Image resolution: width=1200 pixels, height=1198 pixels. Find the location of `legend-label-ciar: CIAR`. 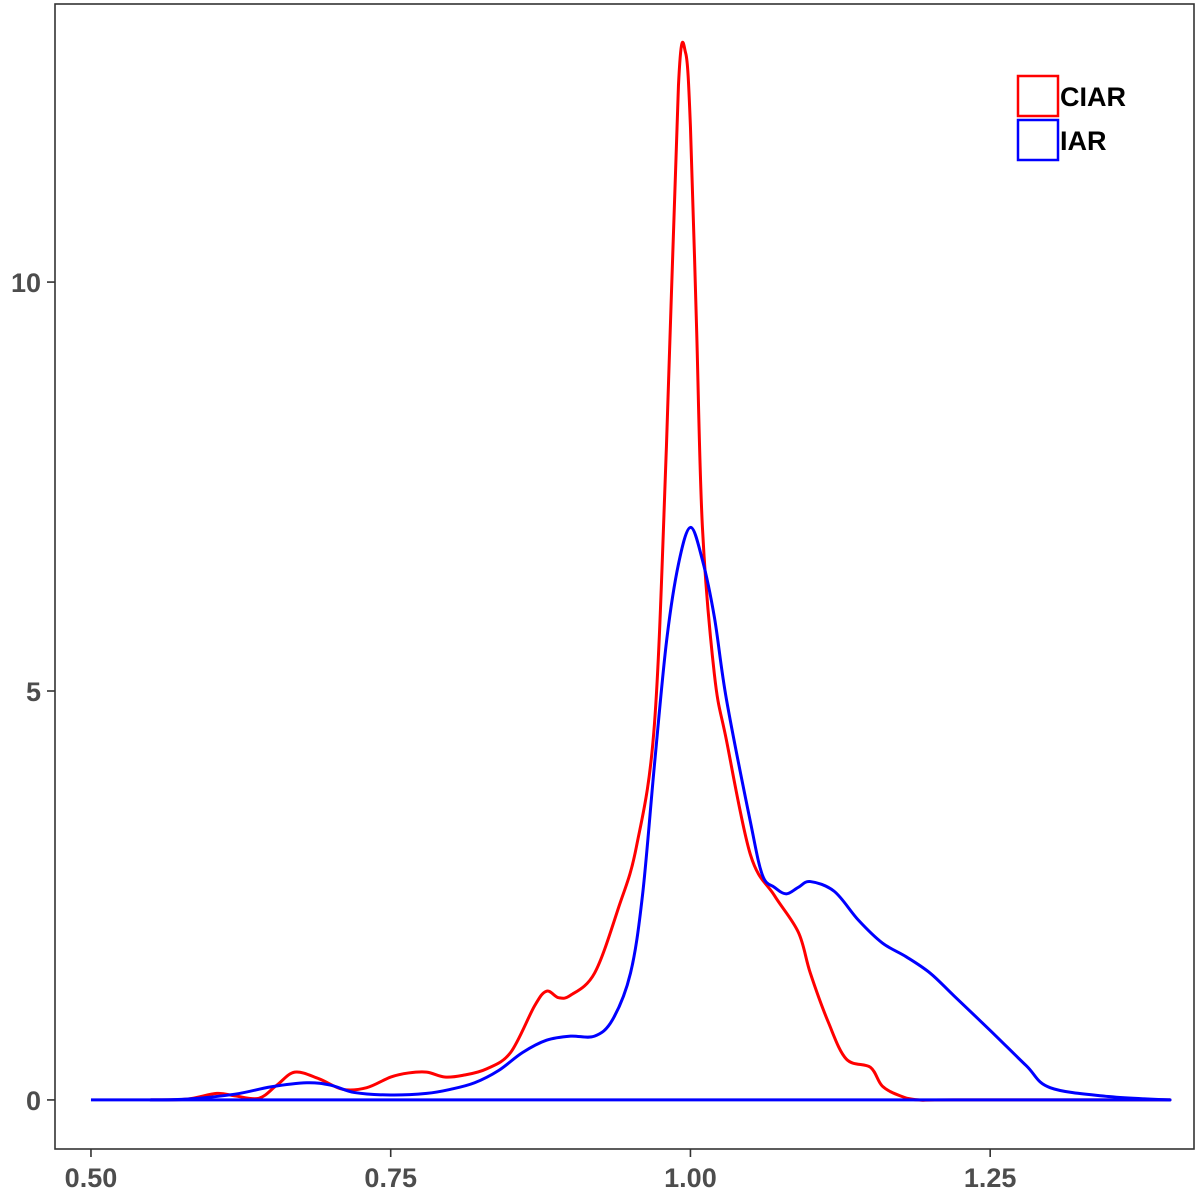

legend-label-ciar: CIAR is located at coordinates (1093, 97).